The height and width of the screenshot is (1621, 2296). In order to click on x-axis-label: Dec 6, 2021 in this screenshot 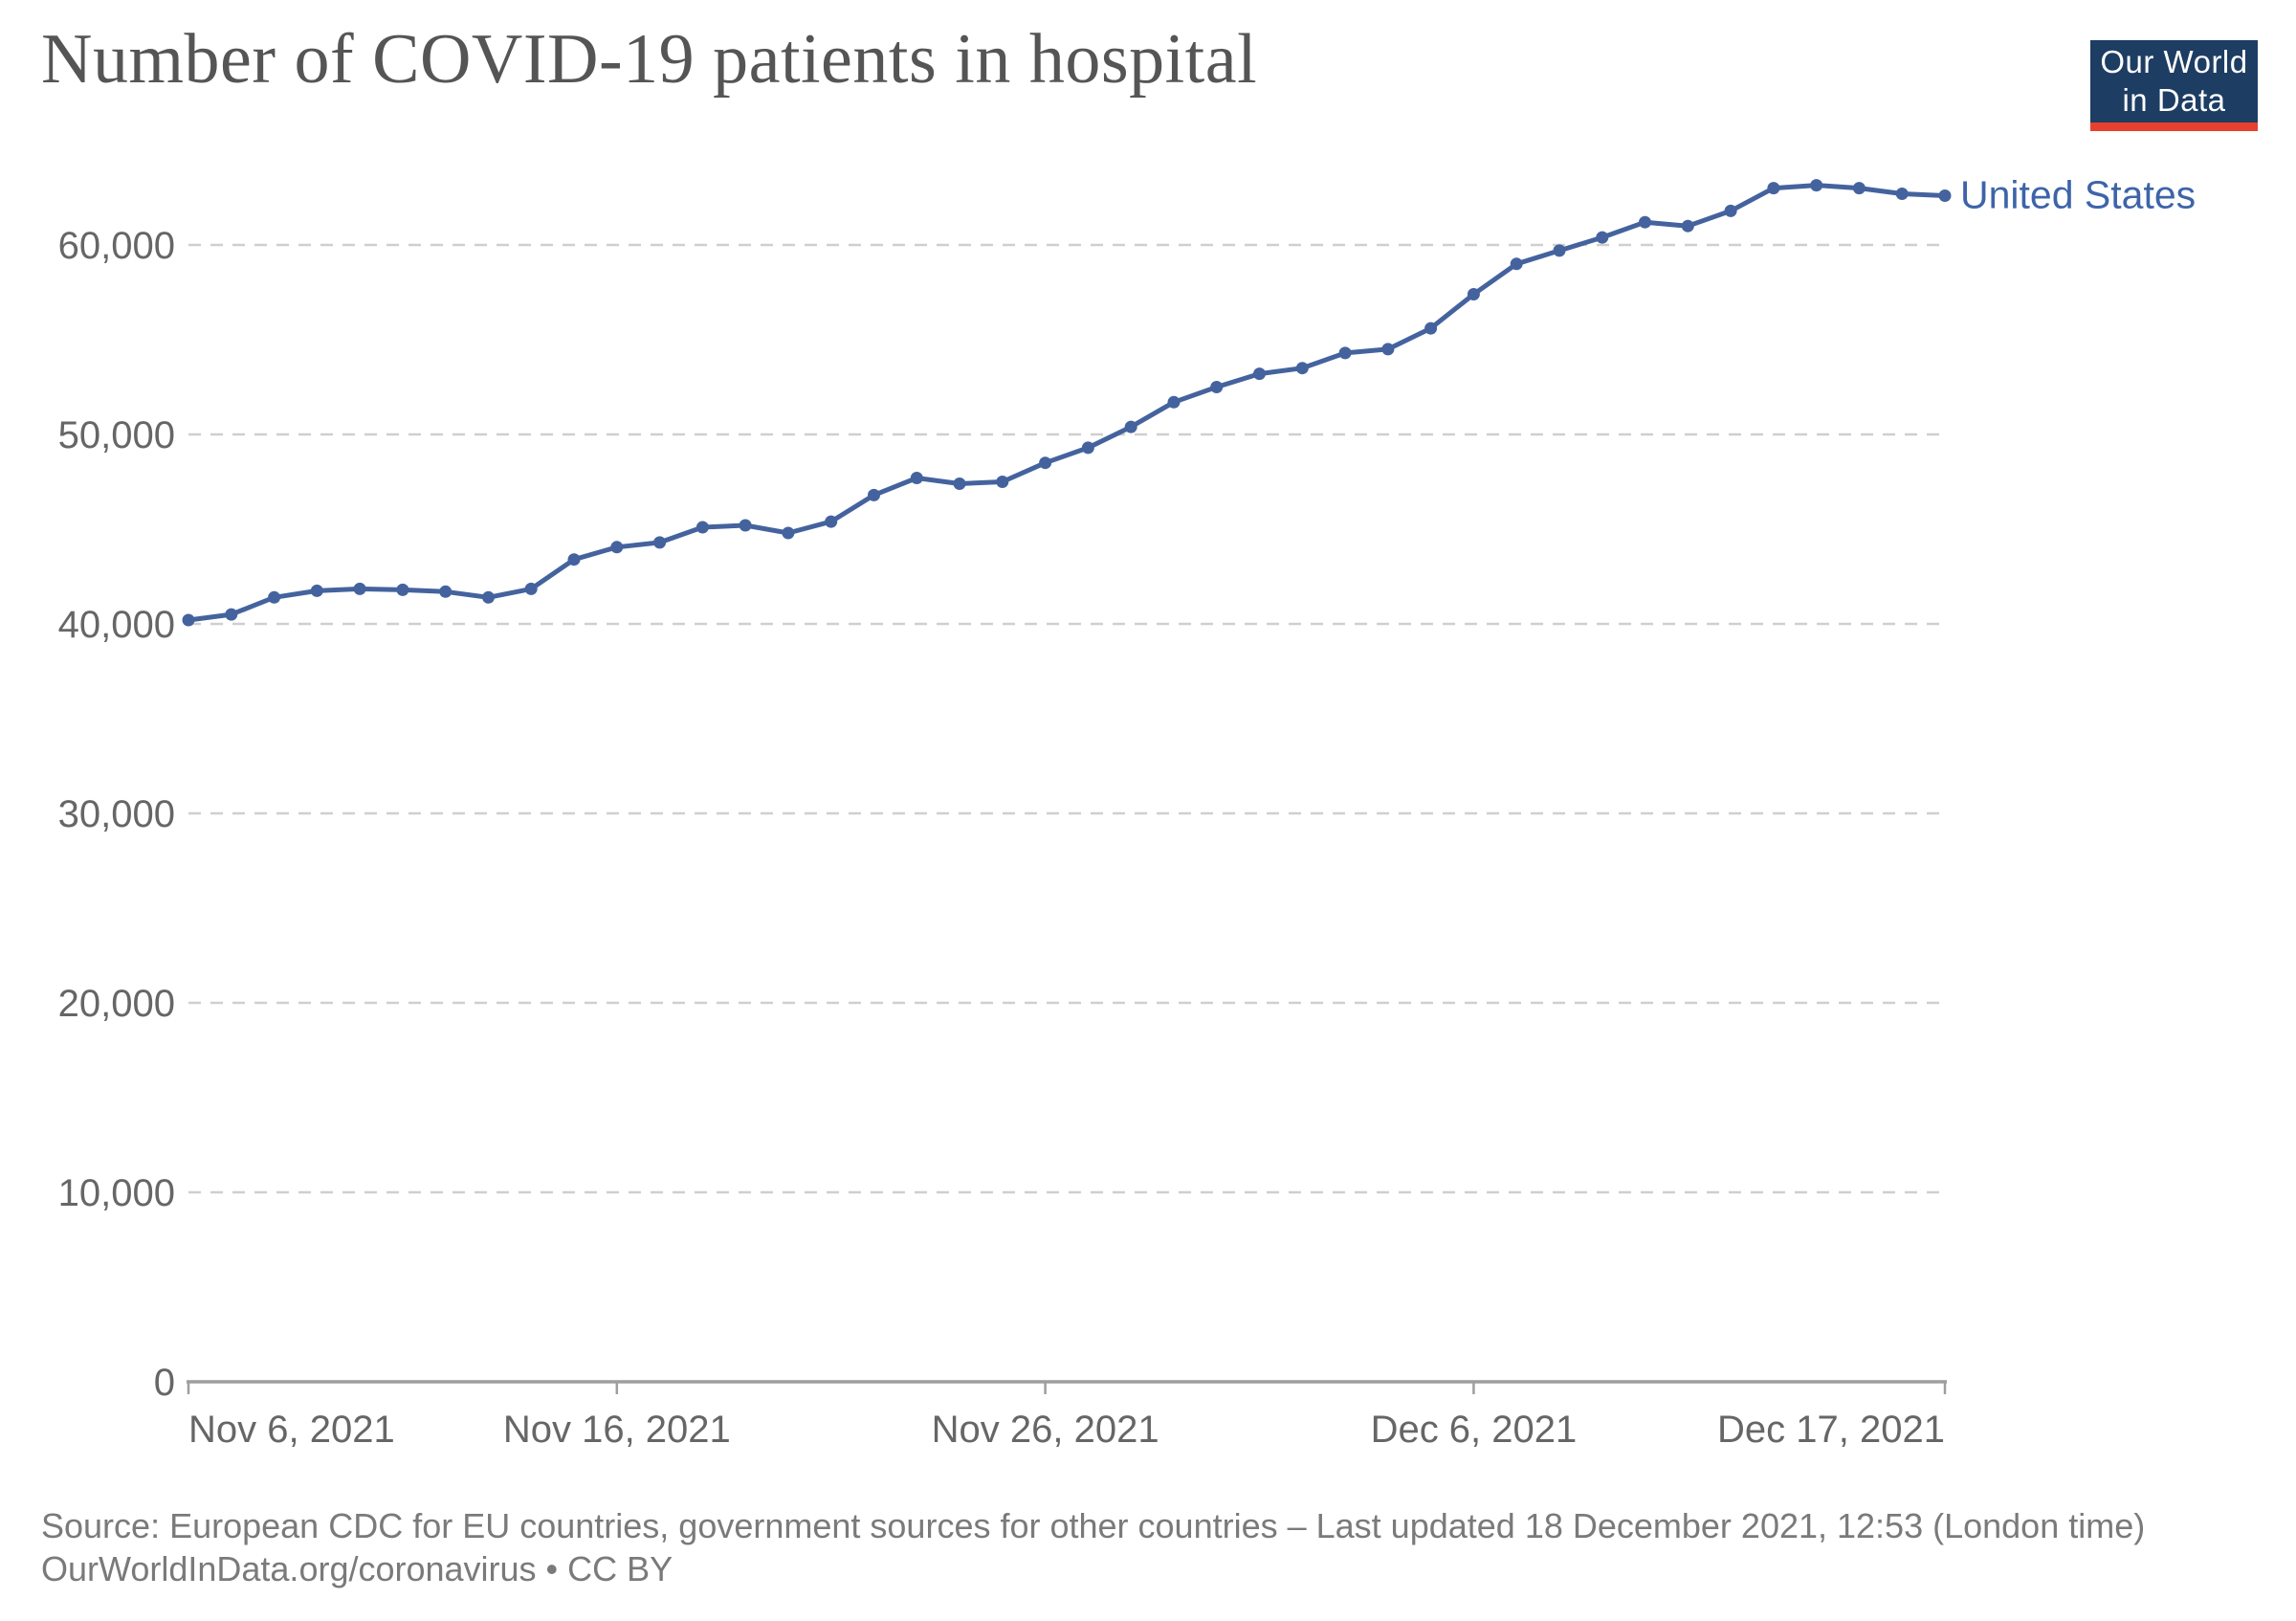, I will do `click(1474, 1430)`.